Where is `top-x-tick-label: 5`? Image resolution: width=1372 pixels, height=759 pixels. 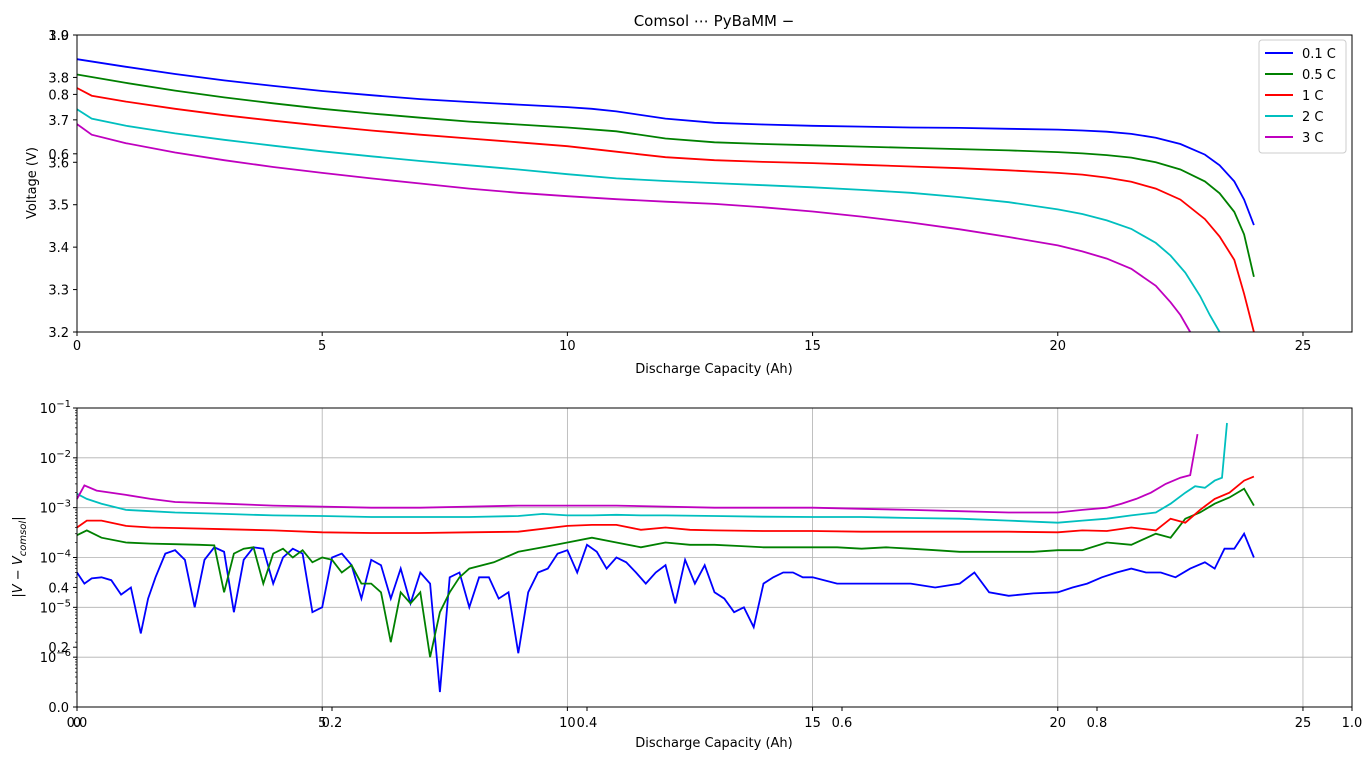
top-x-tick-label: 5 is located at coordinates (322, 346).